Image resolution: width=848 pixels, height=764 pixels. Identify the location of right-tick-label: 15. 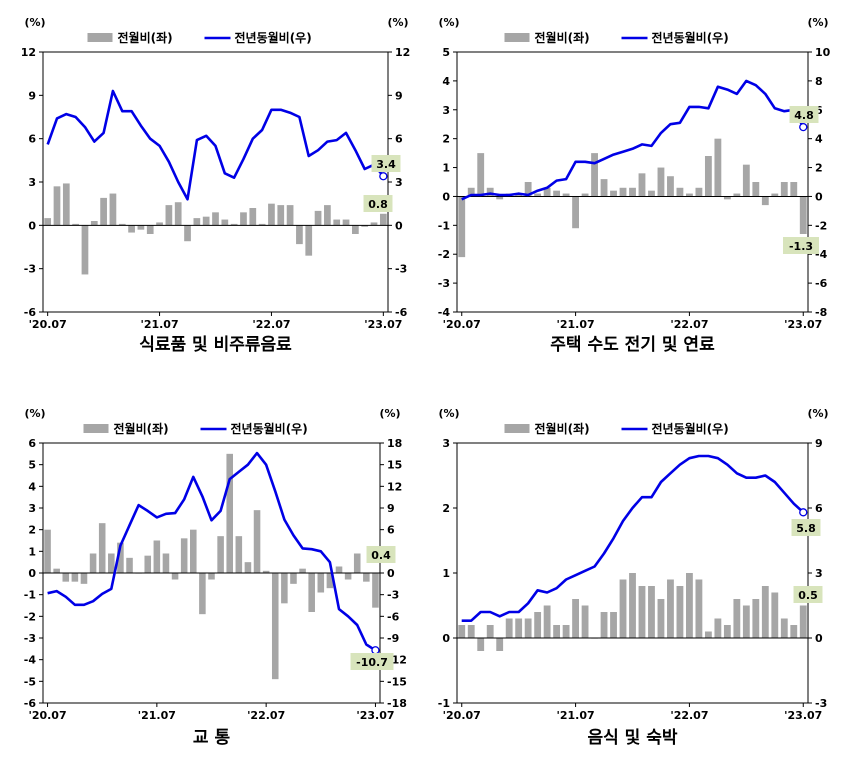
(394, 465).